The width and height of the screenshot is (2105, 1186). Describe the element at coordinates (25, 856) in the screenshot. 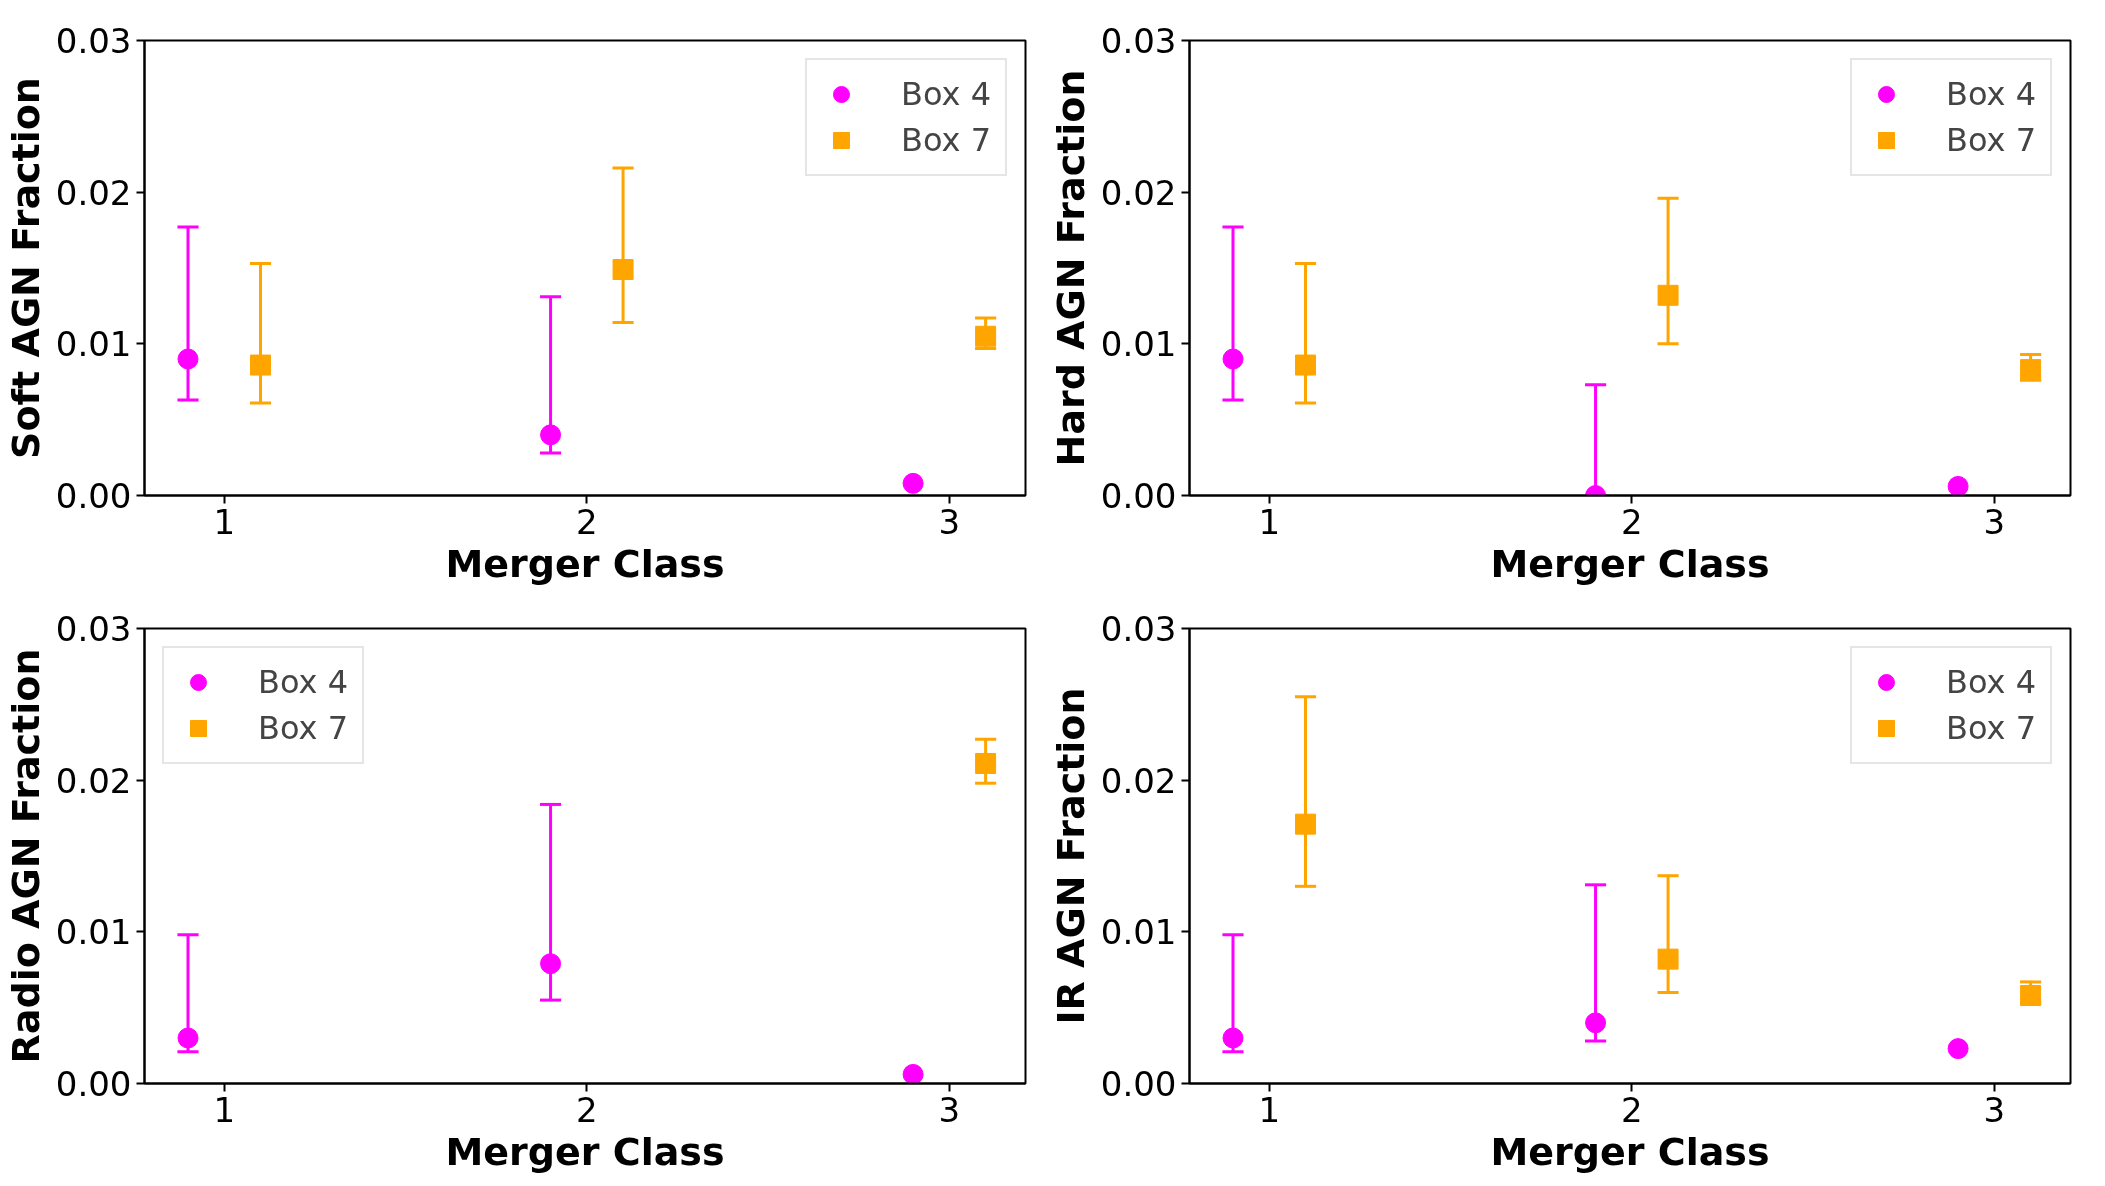

I see `y-axis-title: Radio AGN Fraction` at that location.